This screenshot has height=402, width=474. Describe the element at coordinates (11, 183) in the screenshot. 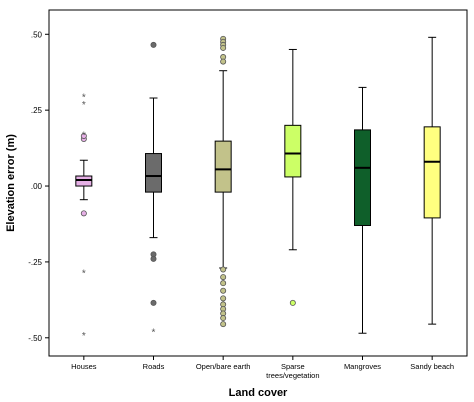

I see `y-axis-label: Elevation error (m)` at that location.